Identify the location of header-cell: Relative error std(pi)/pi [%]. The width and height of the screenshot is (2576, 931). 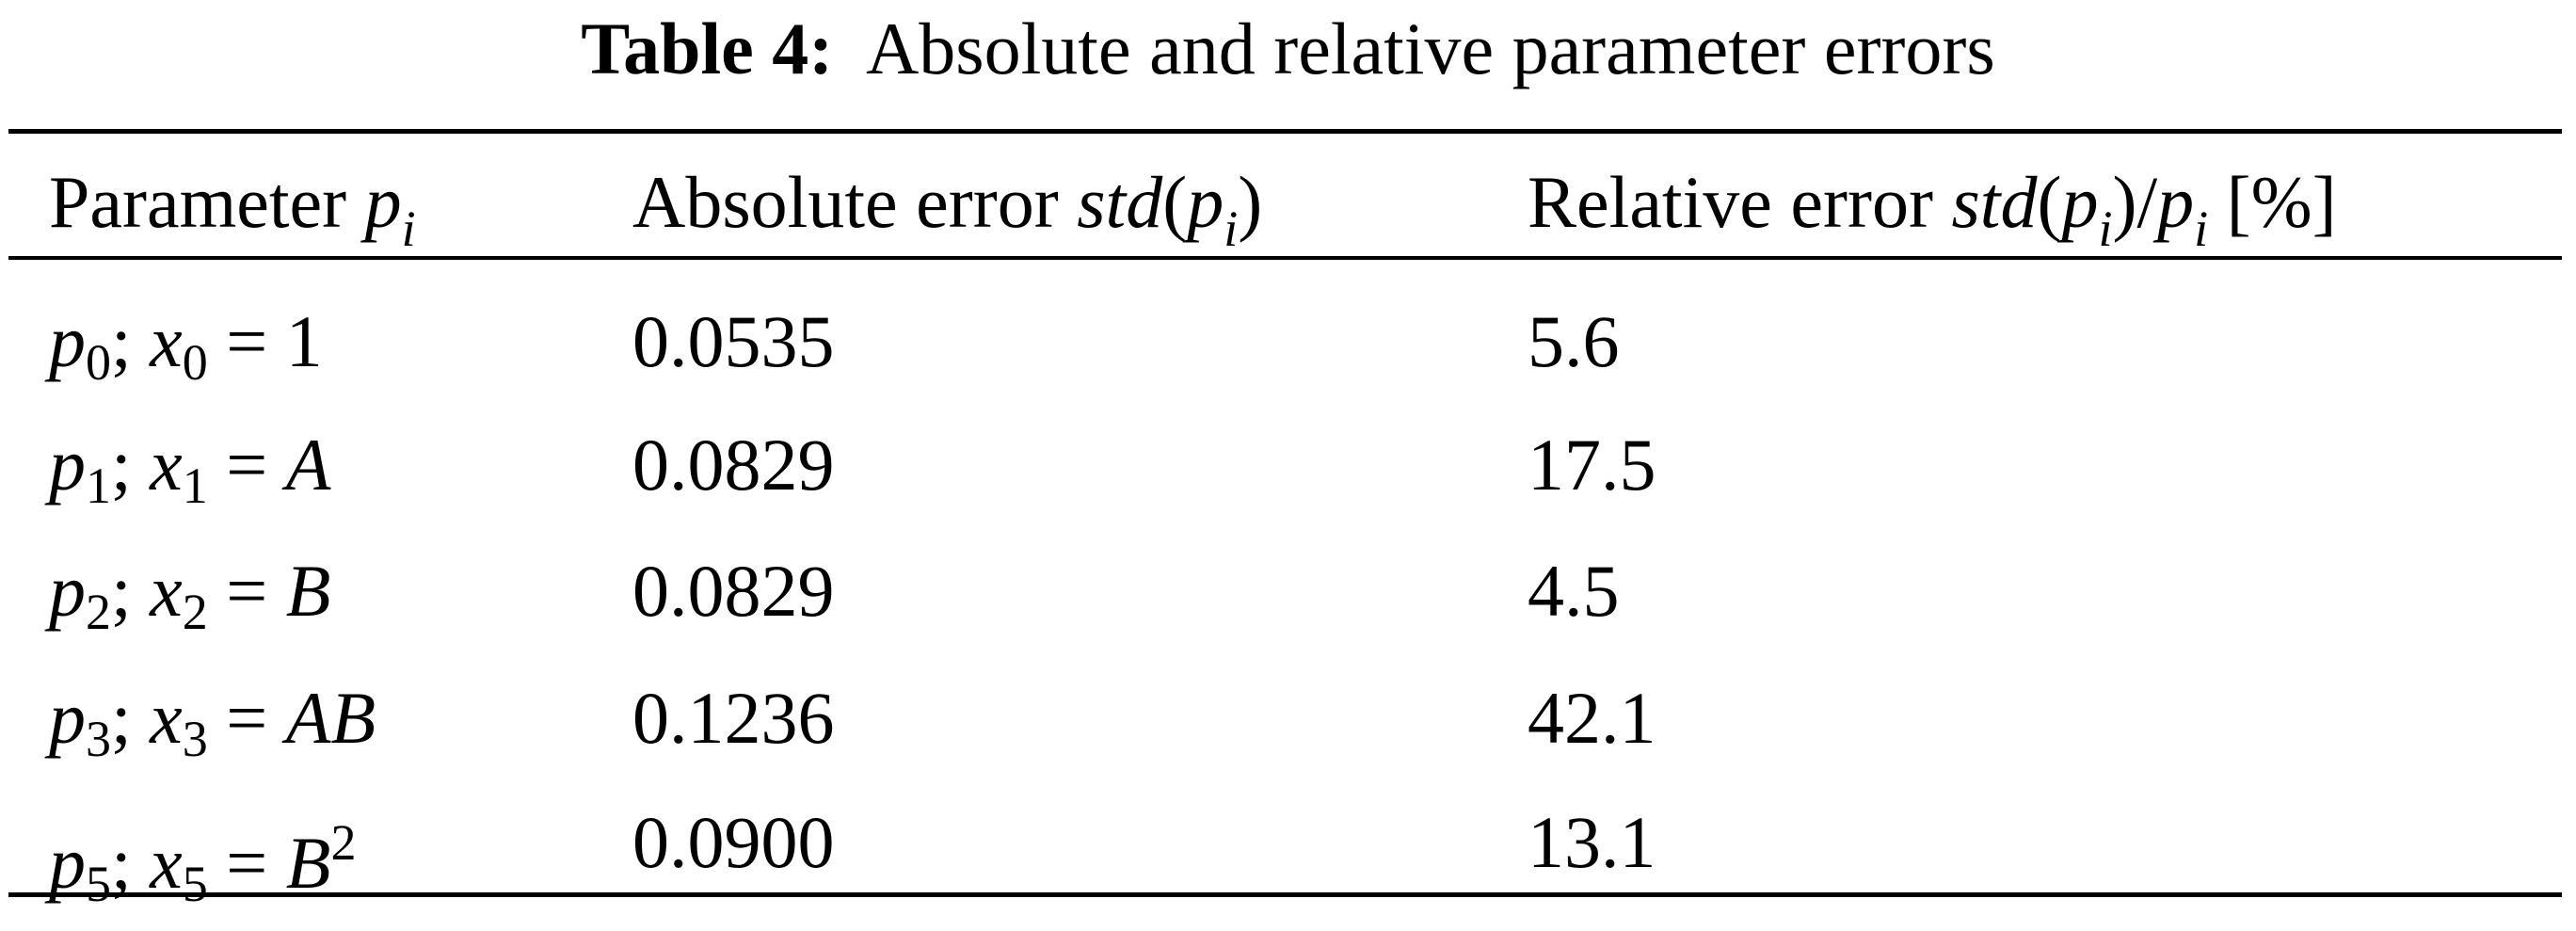
(1932, 206).